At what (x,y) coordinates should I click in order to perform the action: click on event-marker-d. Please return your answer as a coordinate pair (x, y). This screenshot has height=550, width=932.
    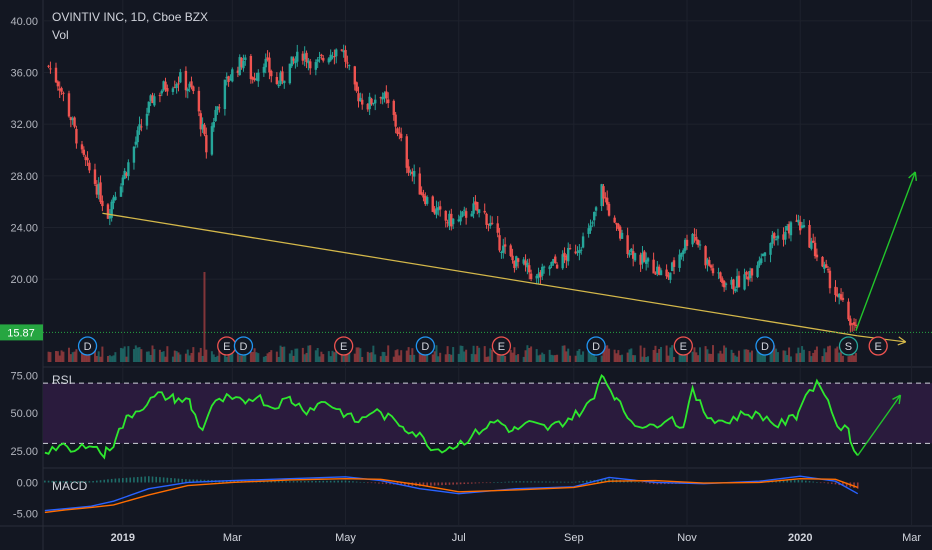
    Looking at the image, I should click on (87, 346).